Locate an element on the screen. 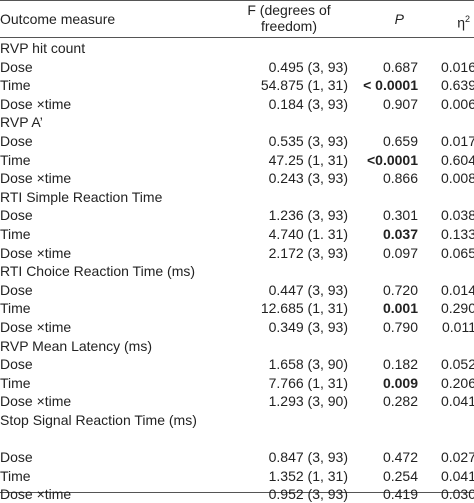 Image resolution: width=474 pixels, height=503 pixels. f-value: 0.184 (3, 93) is located at coordinates (308, 103).